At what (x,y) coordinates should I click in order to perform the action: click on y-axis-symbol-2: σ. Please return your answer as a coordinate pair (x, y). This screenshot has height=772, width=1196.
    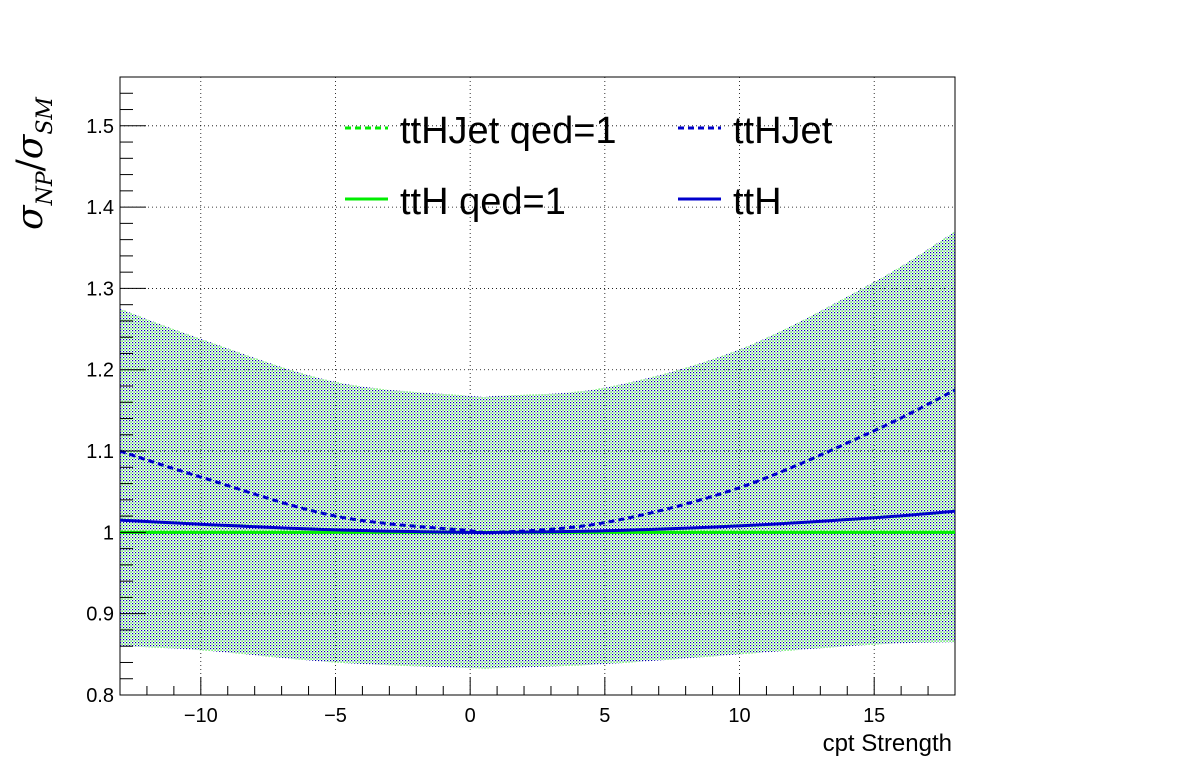
    Looking at the image, I should click on (30, 146).